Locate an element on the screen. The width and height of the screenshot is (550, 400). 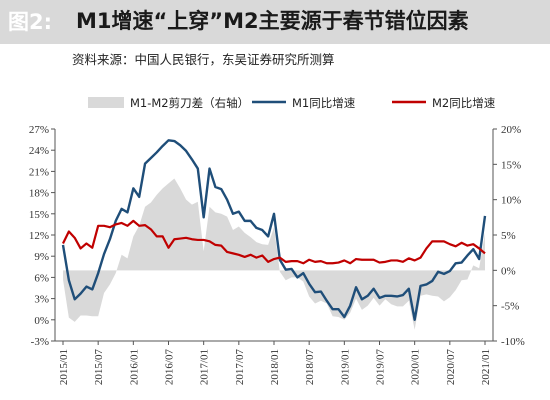
right-tick-label: 0% is located at coordinates (508, 271).